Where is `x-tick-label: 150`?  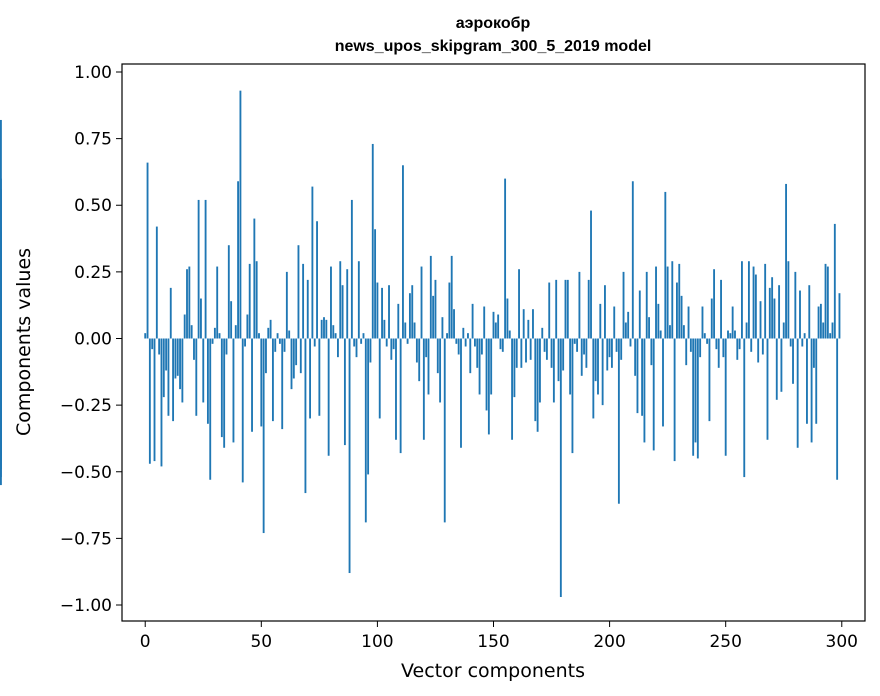
x-tick-label: 150 is located at coordinates (493, 642).